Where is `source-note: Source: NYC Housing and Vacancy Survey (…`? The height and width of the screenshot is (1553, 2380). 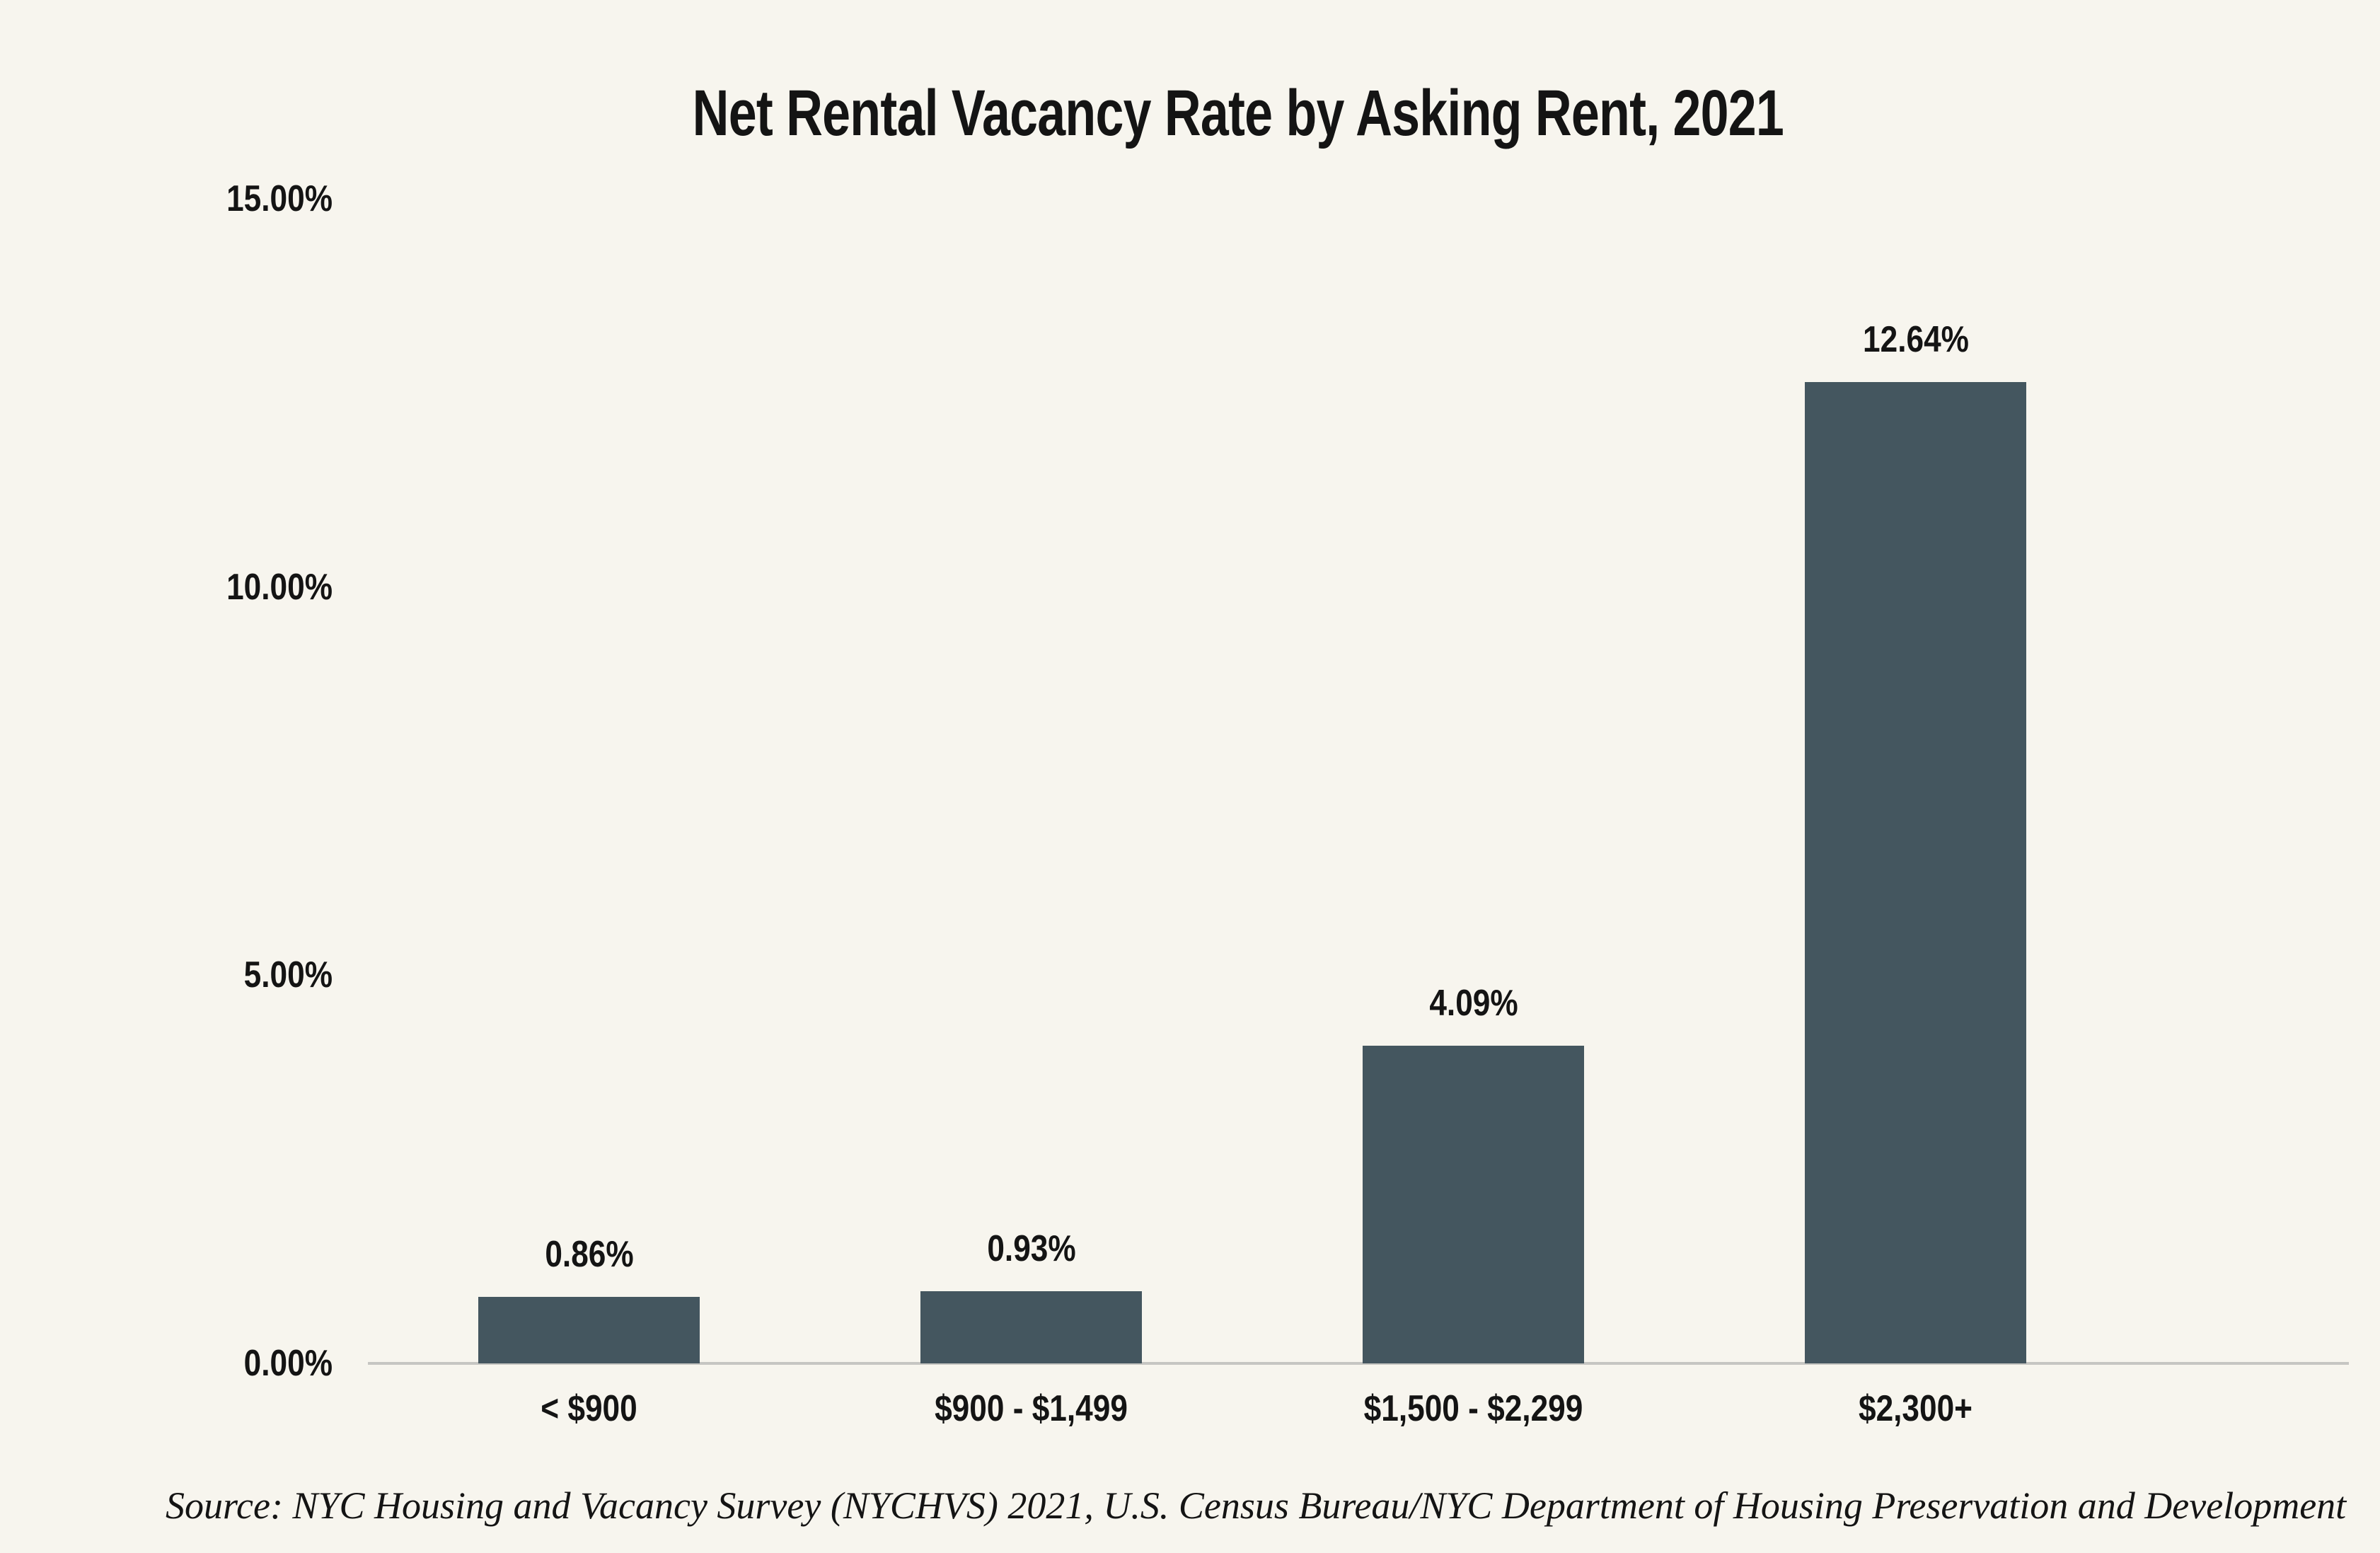 source-note: Source: NYC Housing and Vacancy Survey (… is located at coordinates (1256, 1506).